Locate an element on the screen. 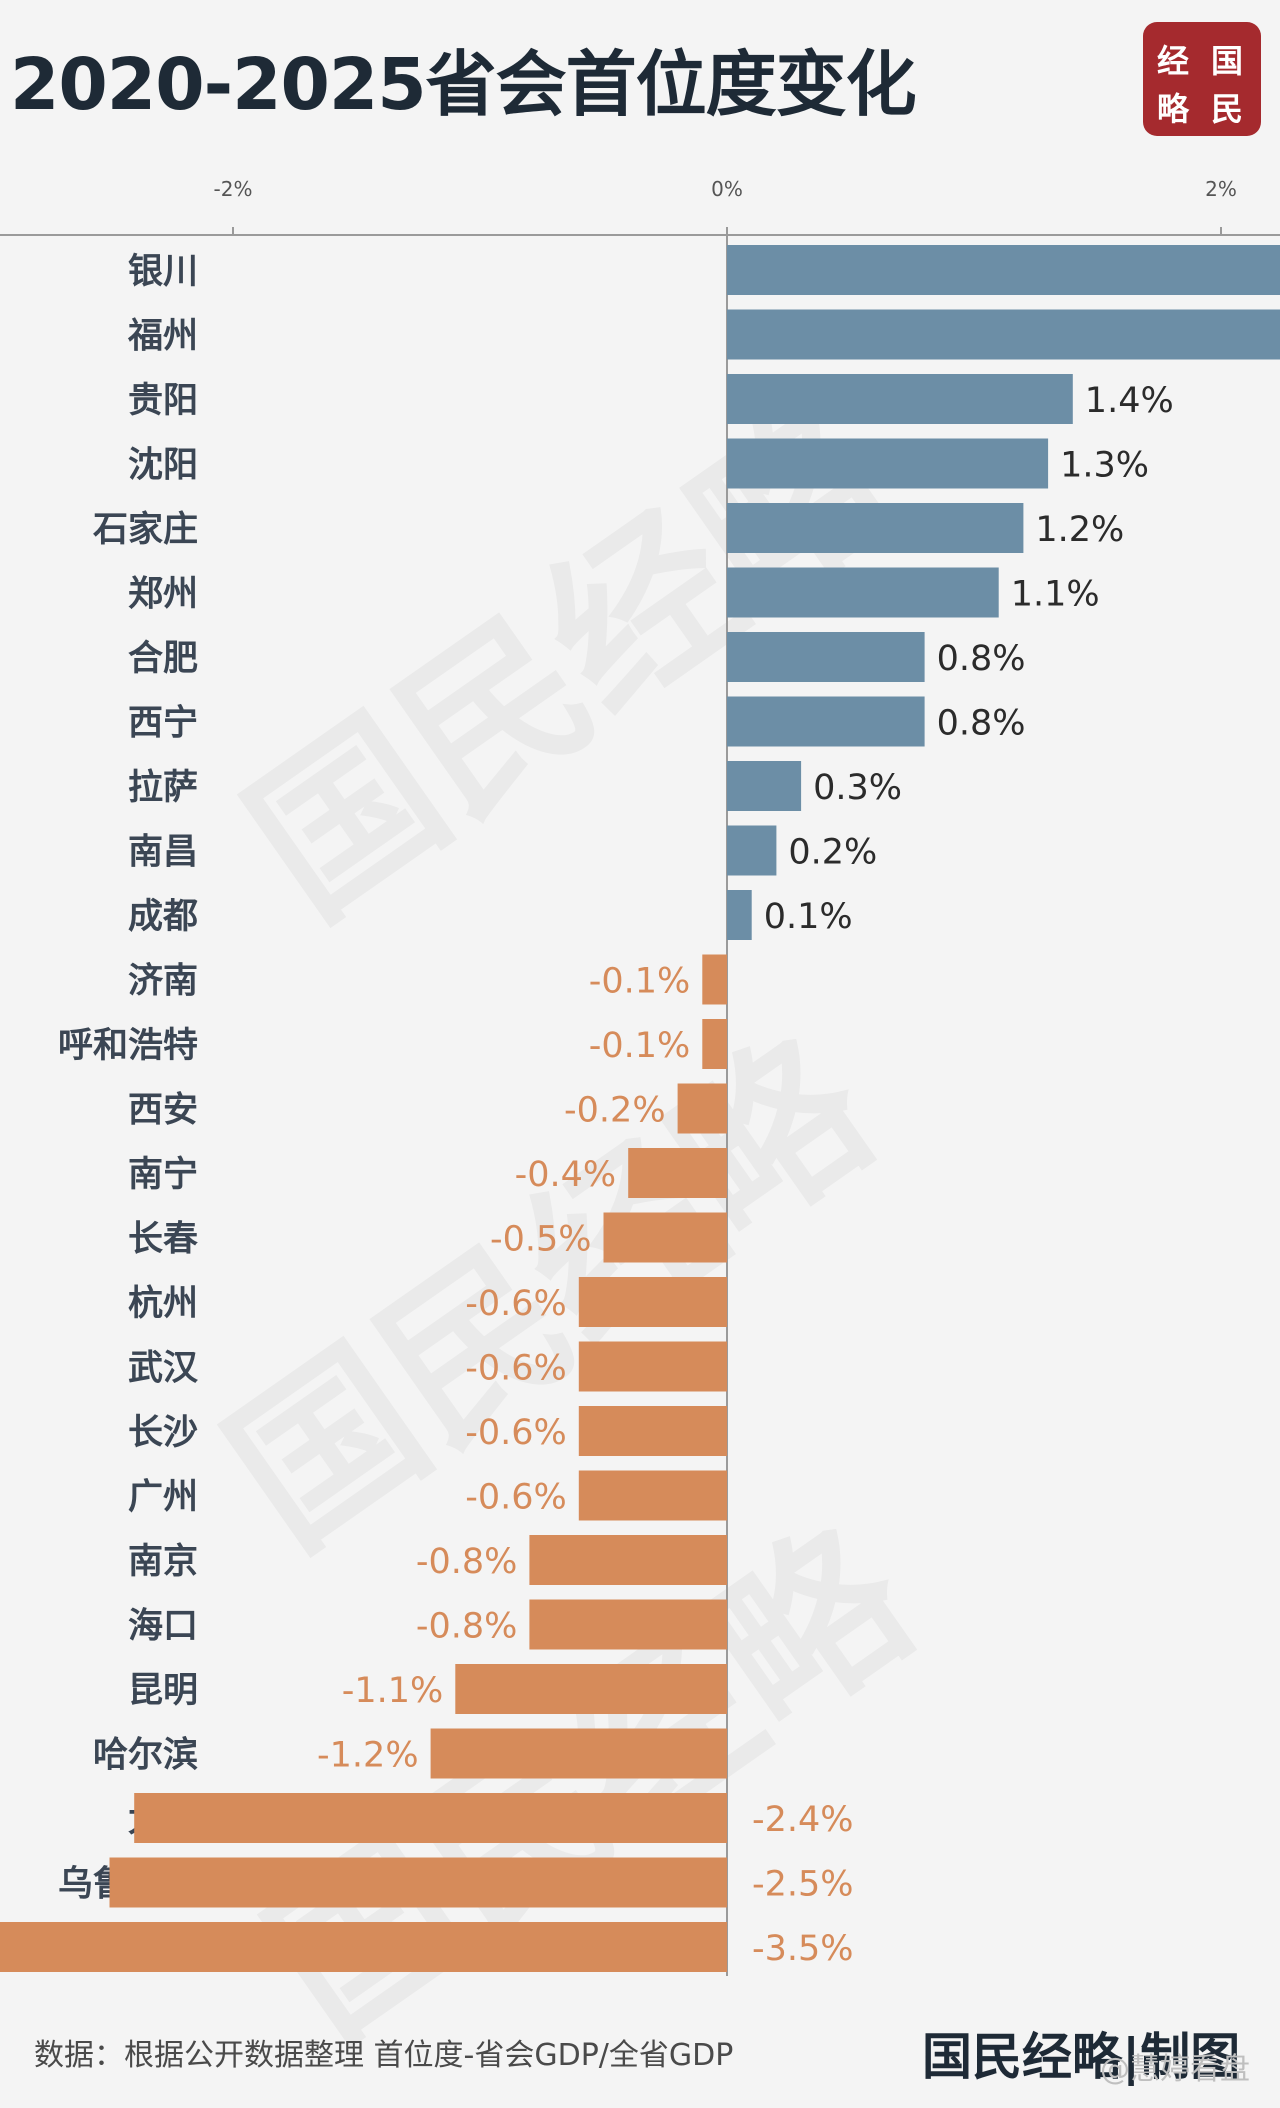 This screenshot has height=2108, width=1280. category-label: 南宁 is located at coordinates (163, 1175).